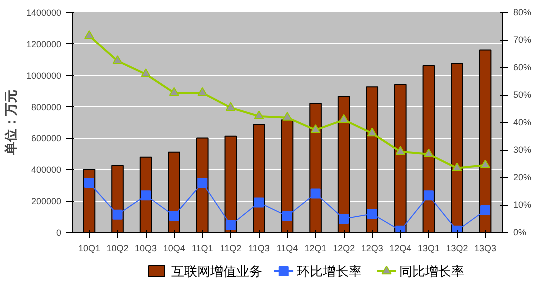 Image resolution: width=540 pixels, height=308 pixels. What do you see at coordinates (46, 201) in the screenshot?
I see `y-tick-label: 200000` at bounding box center [46, 201].